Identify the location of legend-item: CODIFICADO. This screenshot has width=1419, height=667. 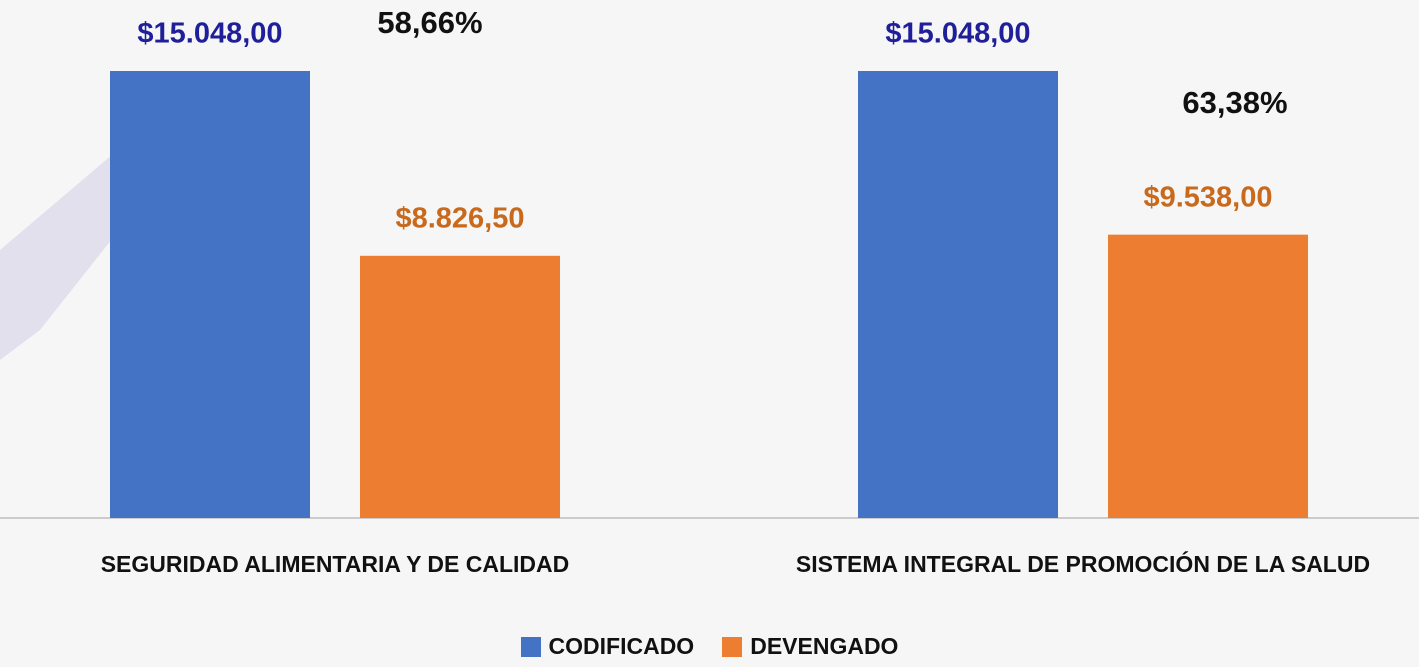
(607, 646).